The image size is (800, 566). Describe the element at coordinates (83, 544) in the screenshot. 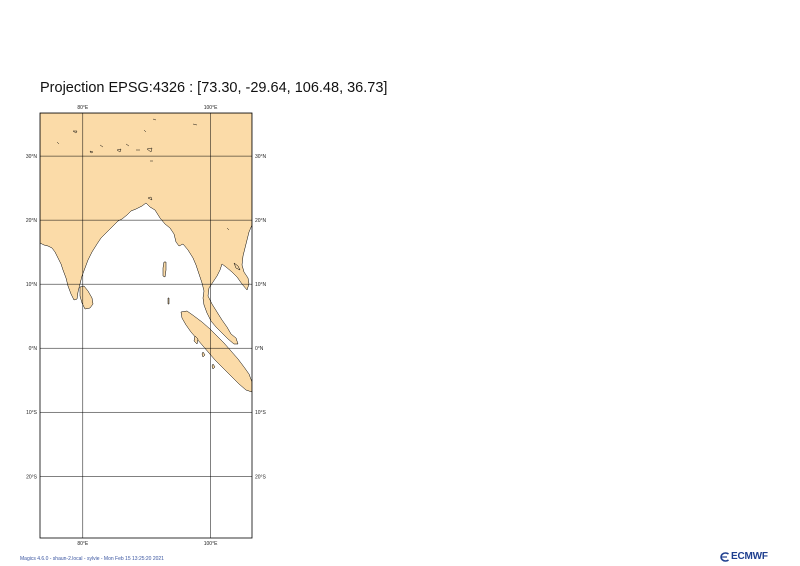

I see `lon-tick-label-bottom: 80°E` at that location.